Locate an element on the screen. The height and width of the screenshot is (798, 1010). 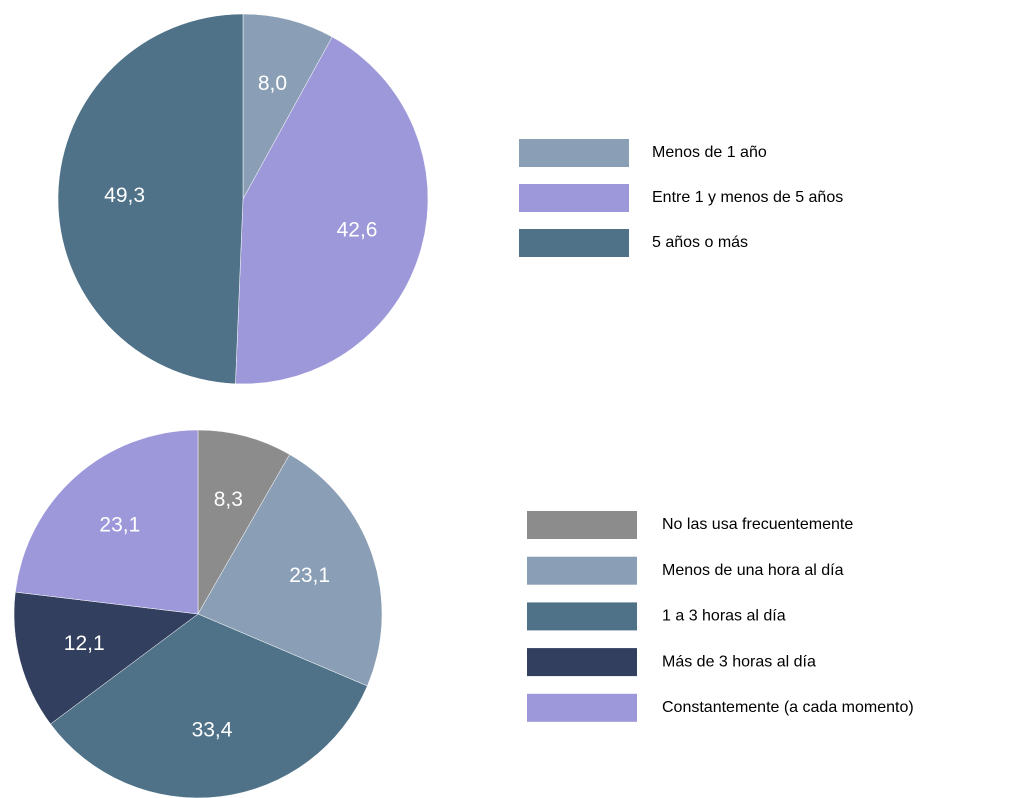
data-label: 12,1 is located at coordinates (84, 643).